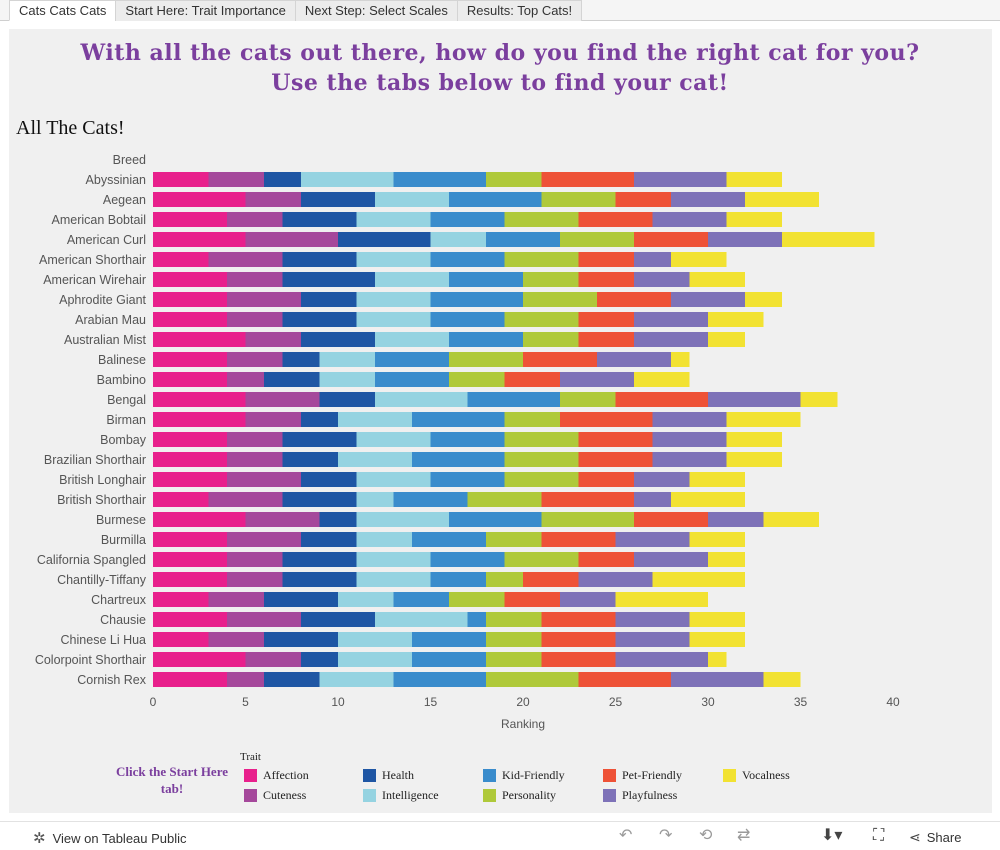  I want to click on bar-segment: American Curl — Health: 5, so click(384, 239).